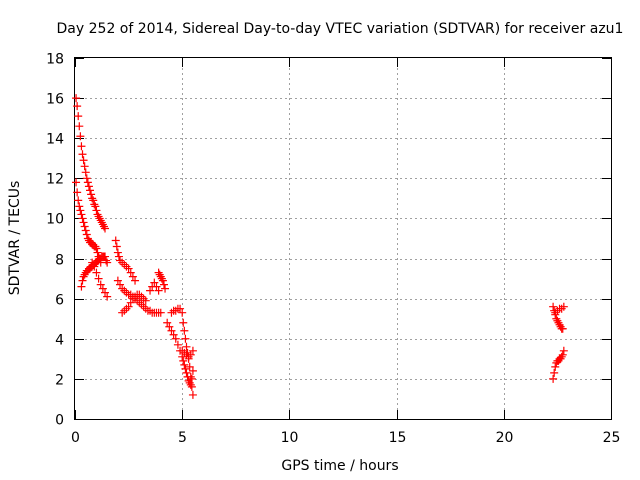 This screenshot has height=480, width=640. Describe the element at coordinates (55, 60) in the screenshot. I see `y-tick-label: 18` at that location.